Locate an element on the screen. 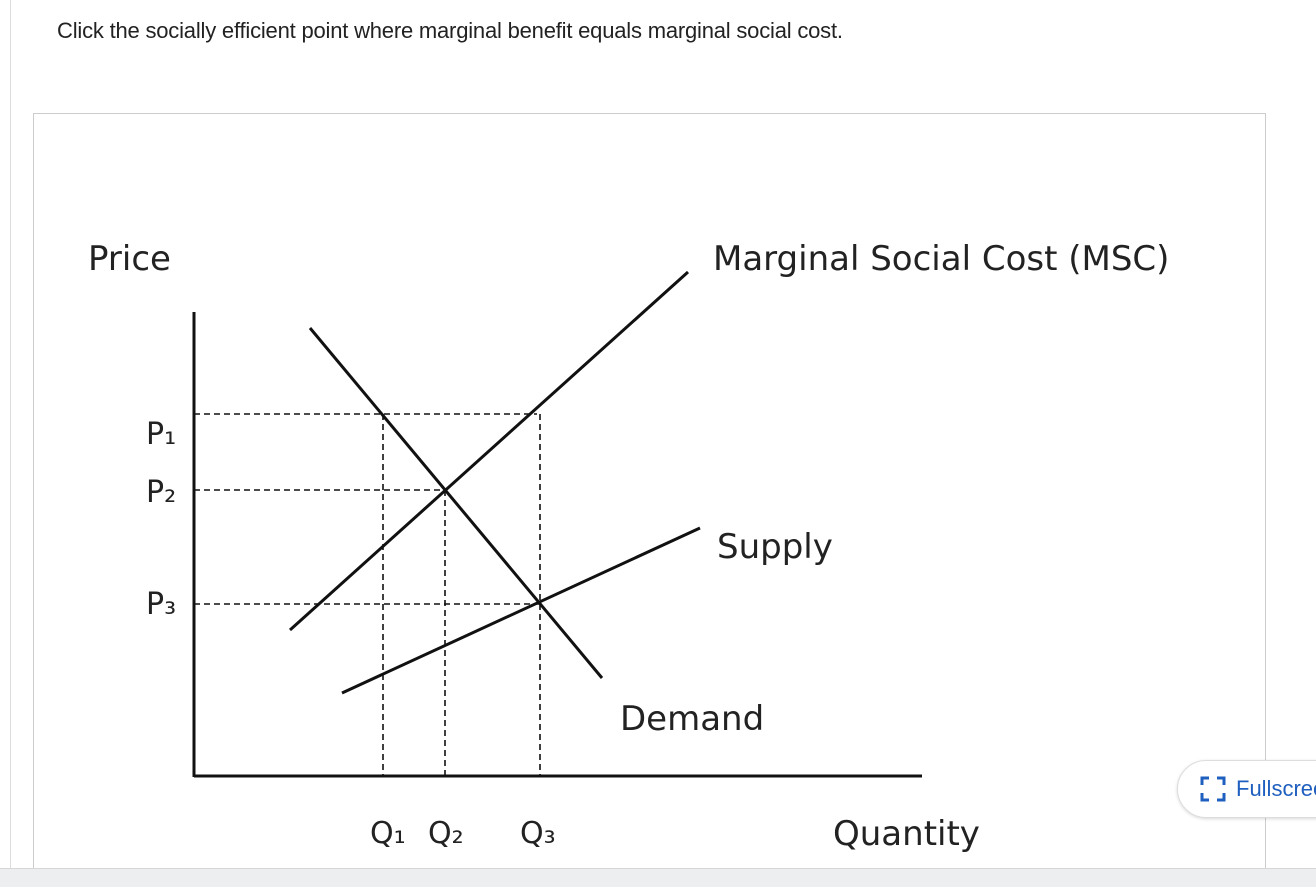 This screenshot has width=1316, height=887. demand-curve is located at coordinates (456, 503).